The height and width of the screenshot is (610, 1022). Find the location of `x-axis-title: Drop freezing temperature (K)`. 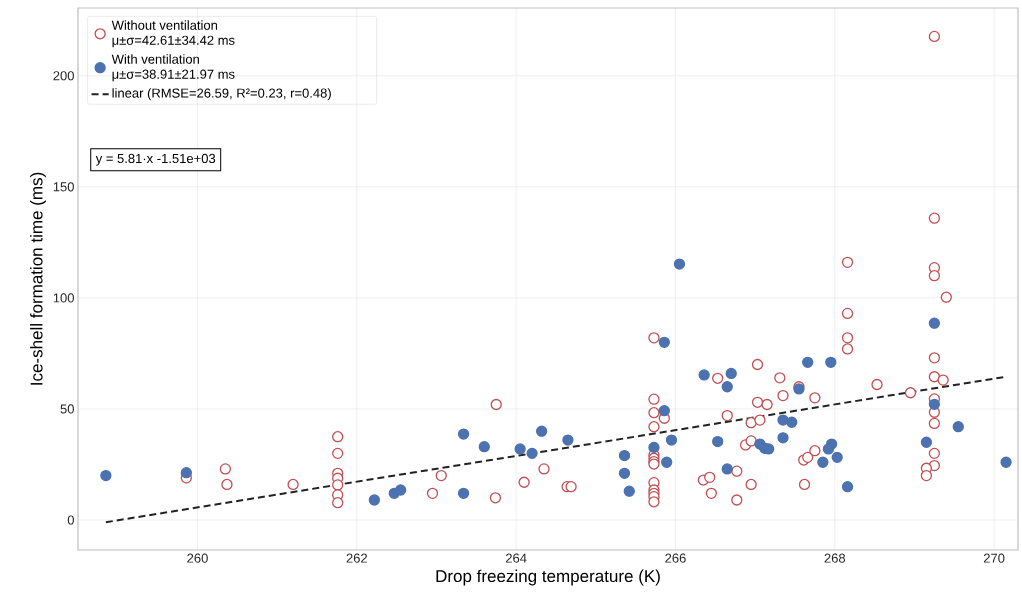

x-axis-title: Drop freezing temperature (K) is located at coordinates (548, 577).